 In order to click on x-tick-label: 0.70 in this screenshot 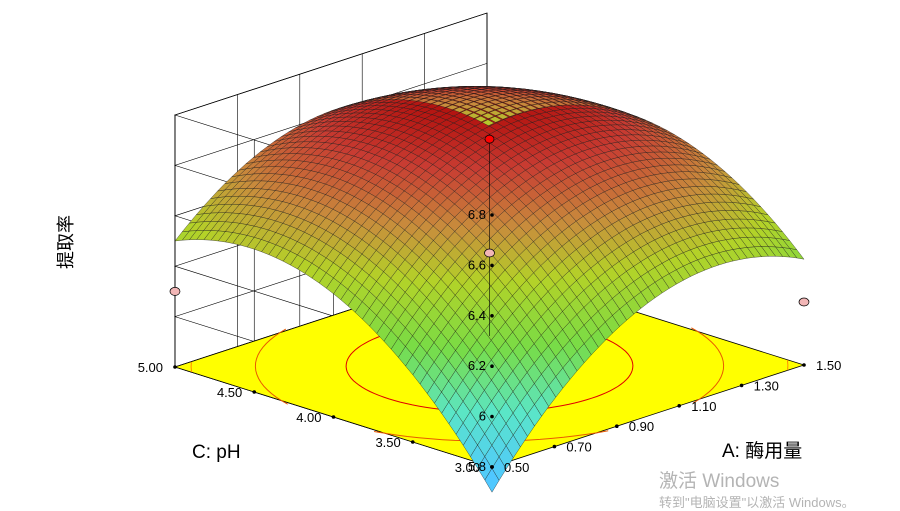, I will do `click(578, 447)`.